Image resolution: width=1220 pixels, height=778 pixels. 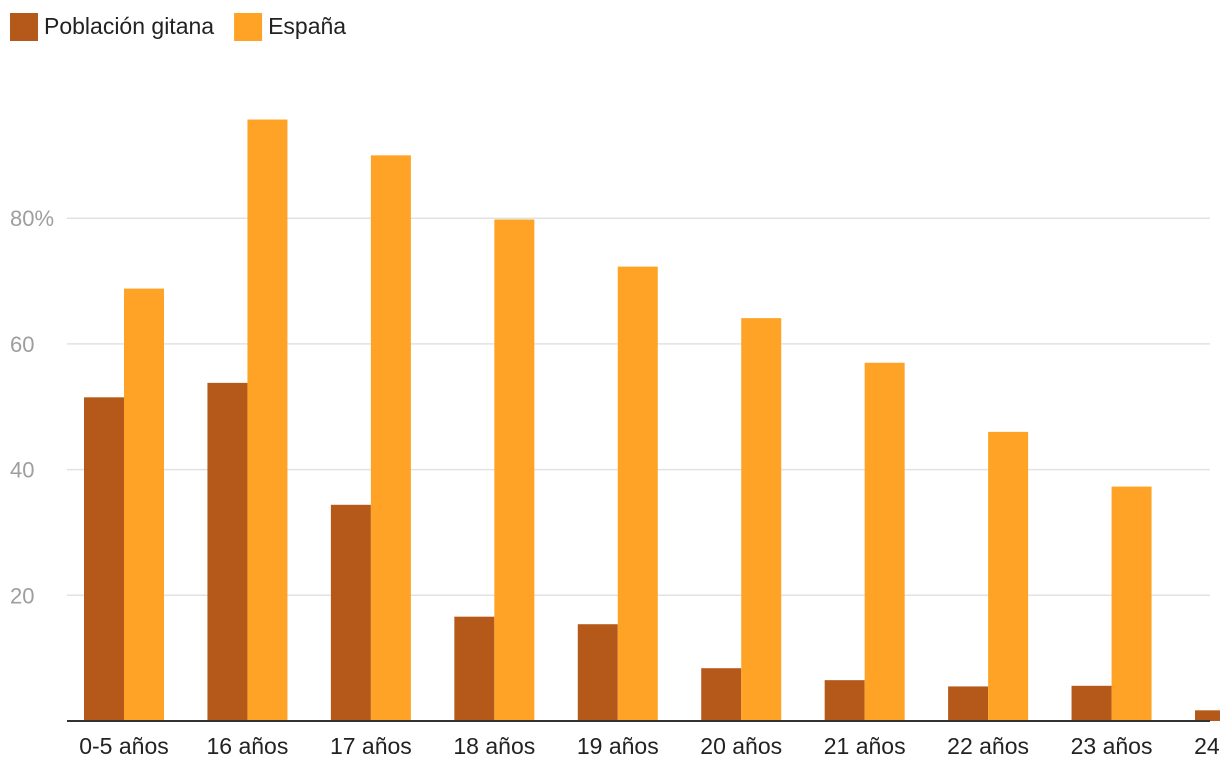 What do you see at coordinates (865, 746) in the screenshot?
I see `x-tick-label-7: 21 años` at bounding box center [865, 746].